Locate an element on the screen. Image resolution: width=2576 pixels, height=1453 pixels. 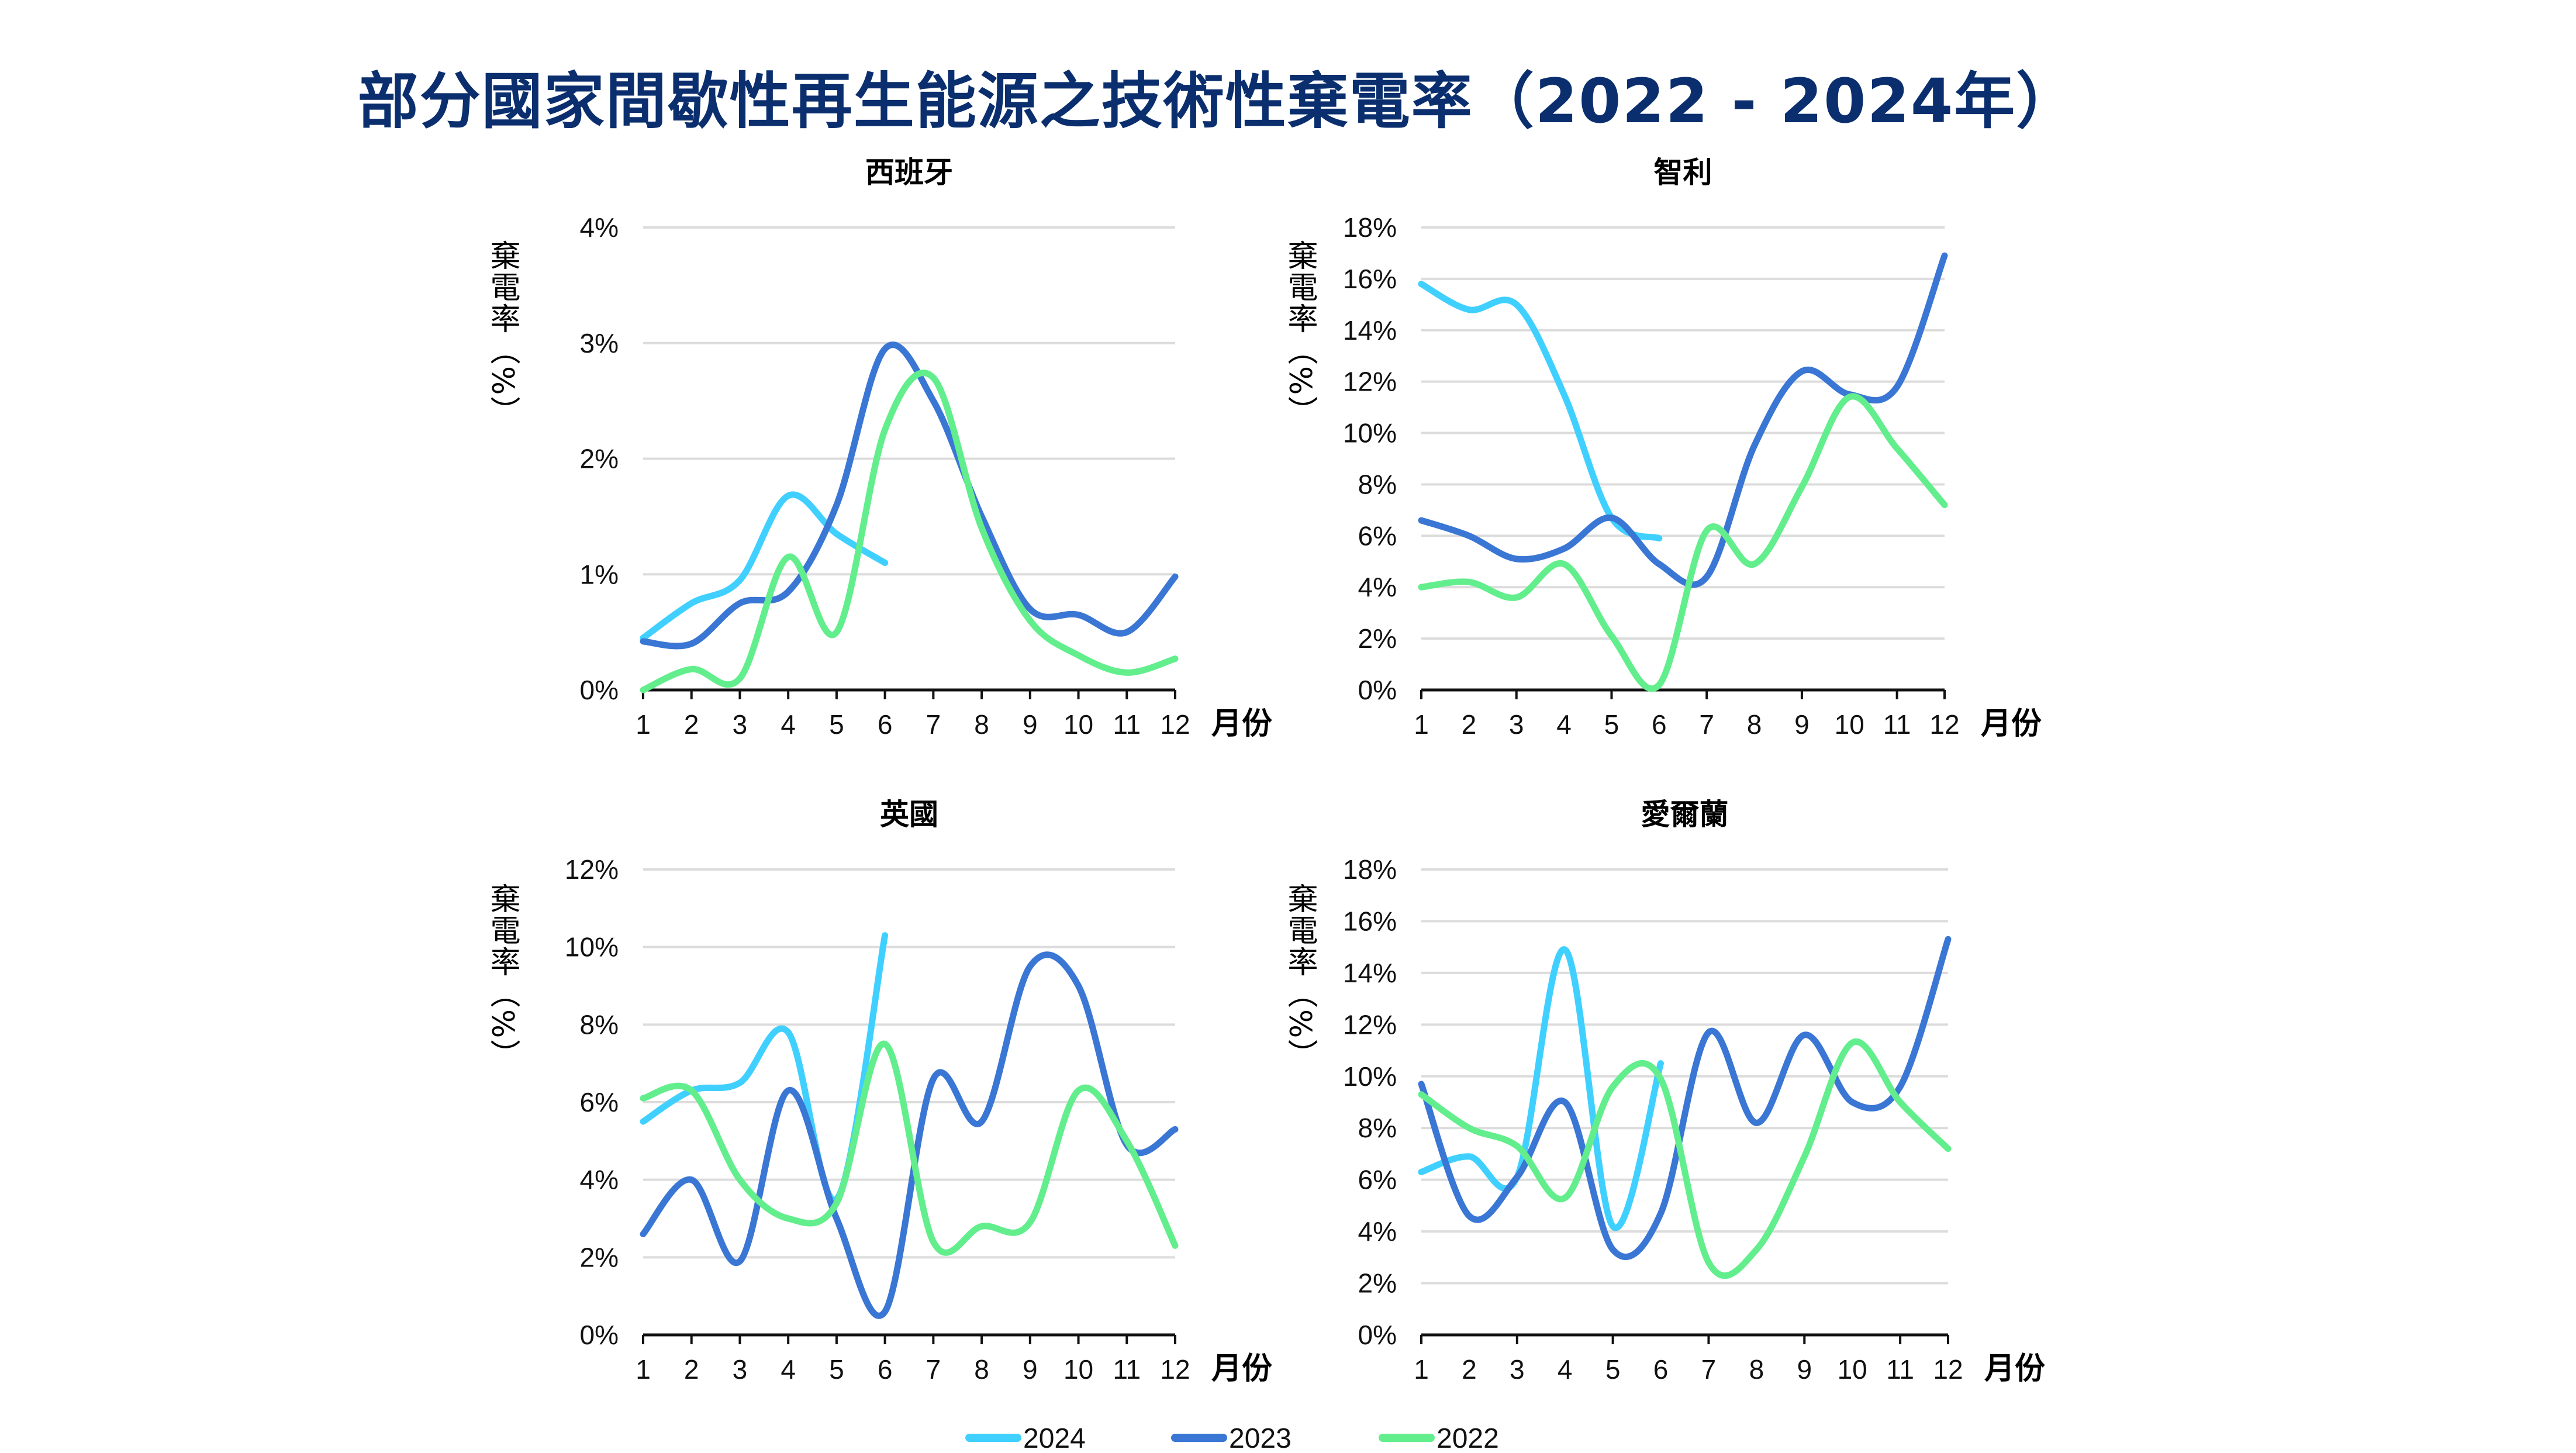
y-axis-label-chile: 棄電率（%） is located at coordinates (1299, 334).